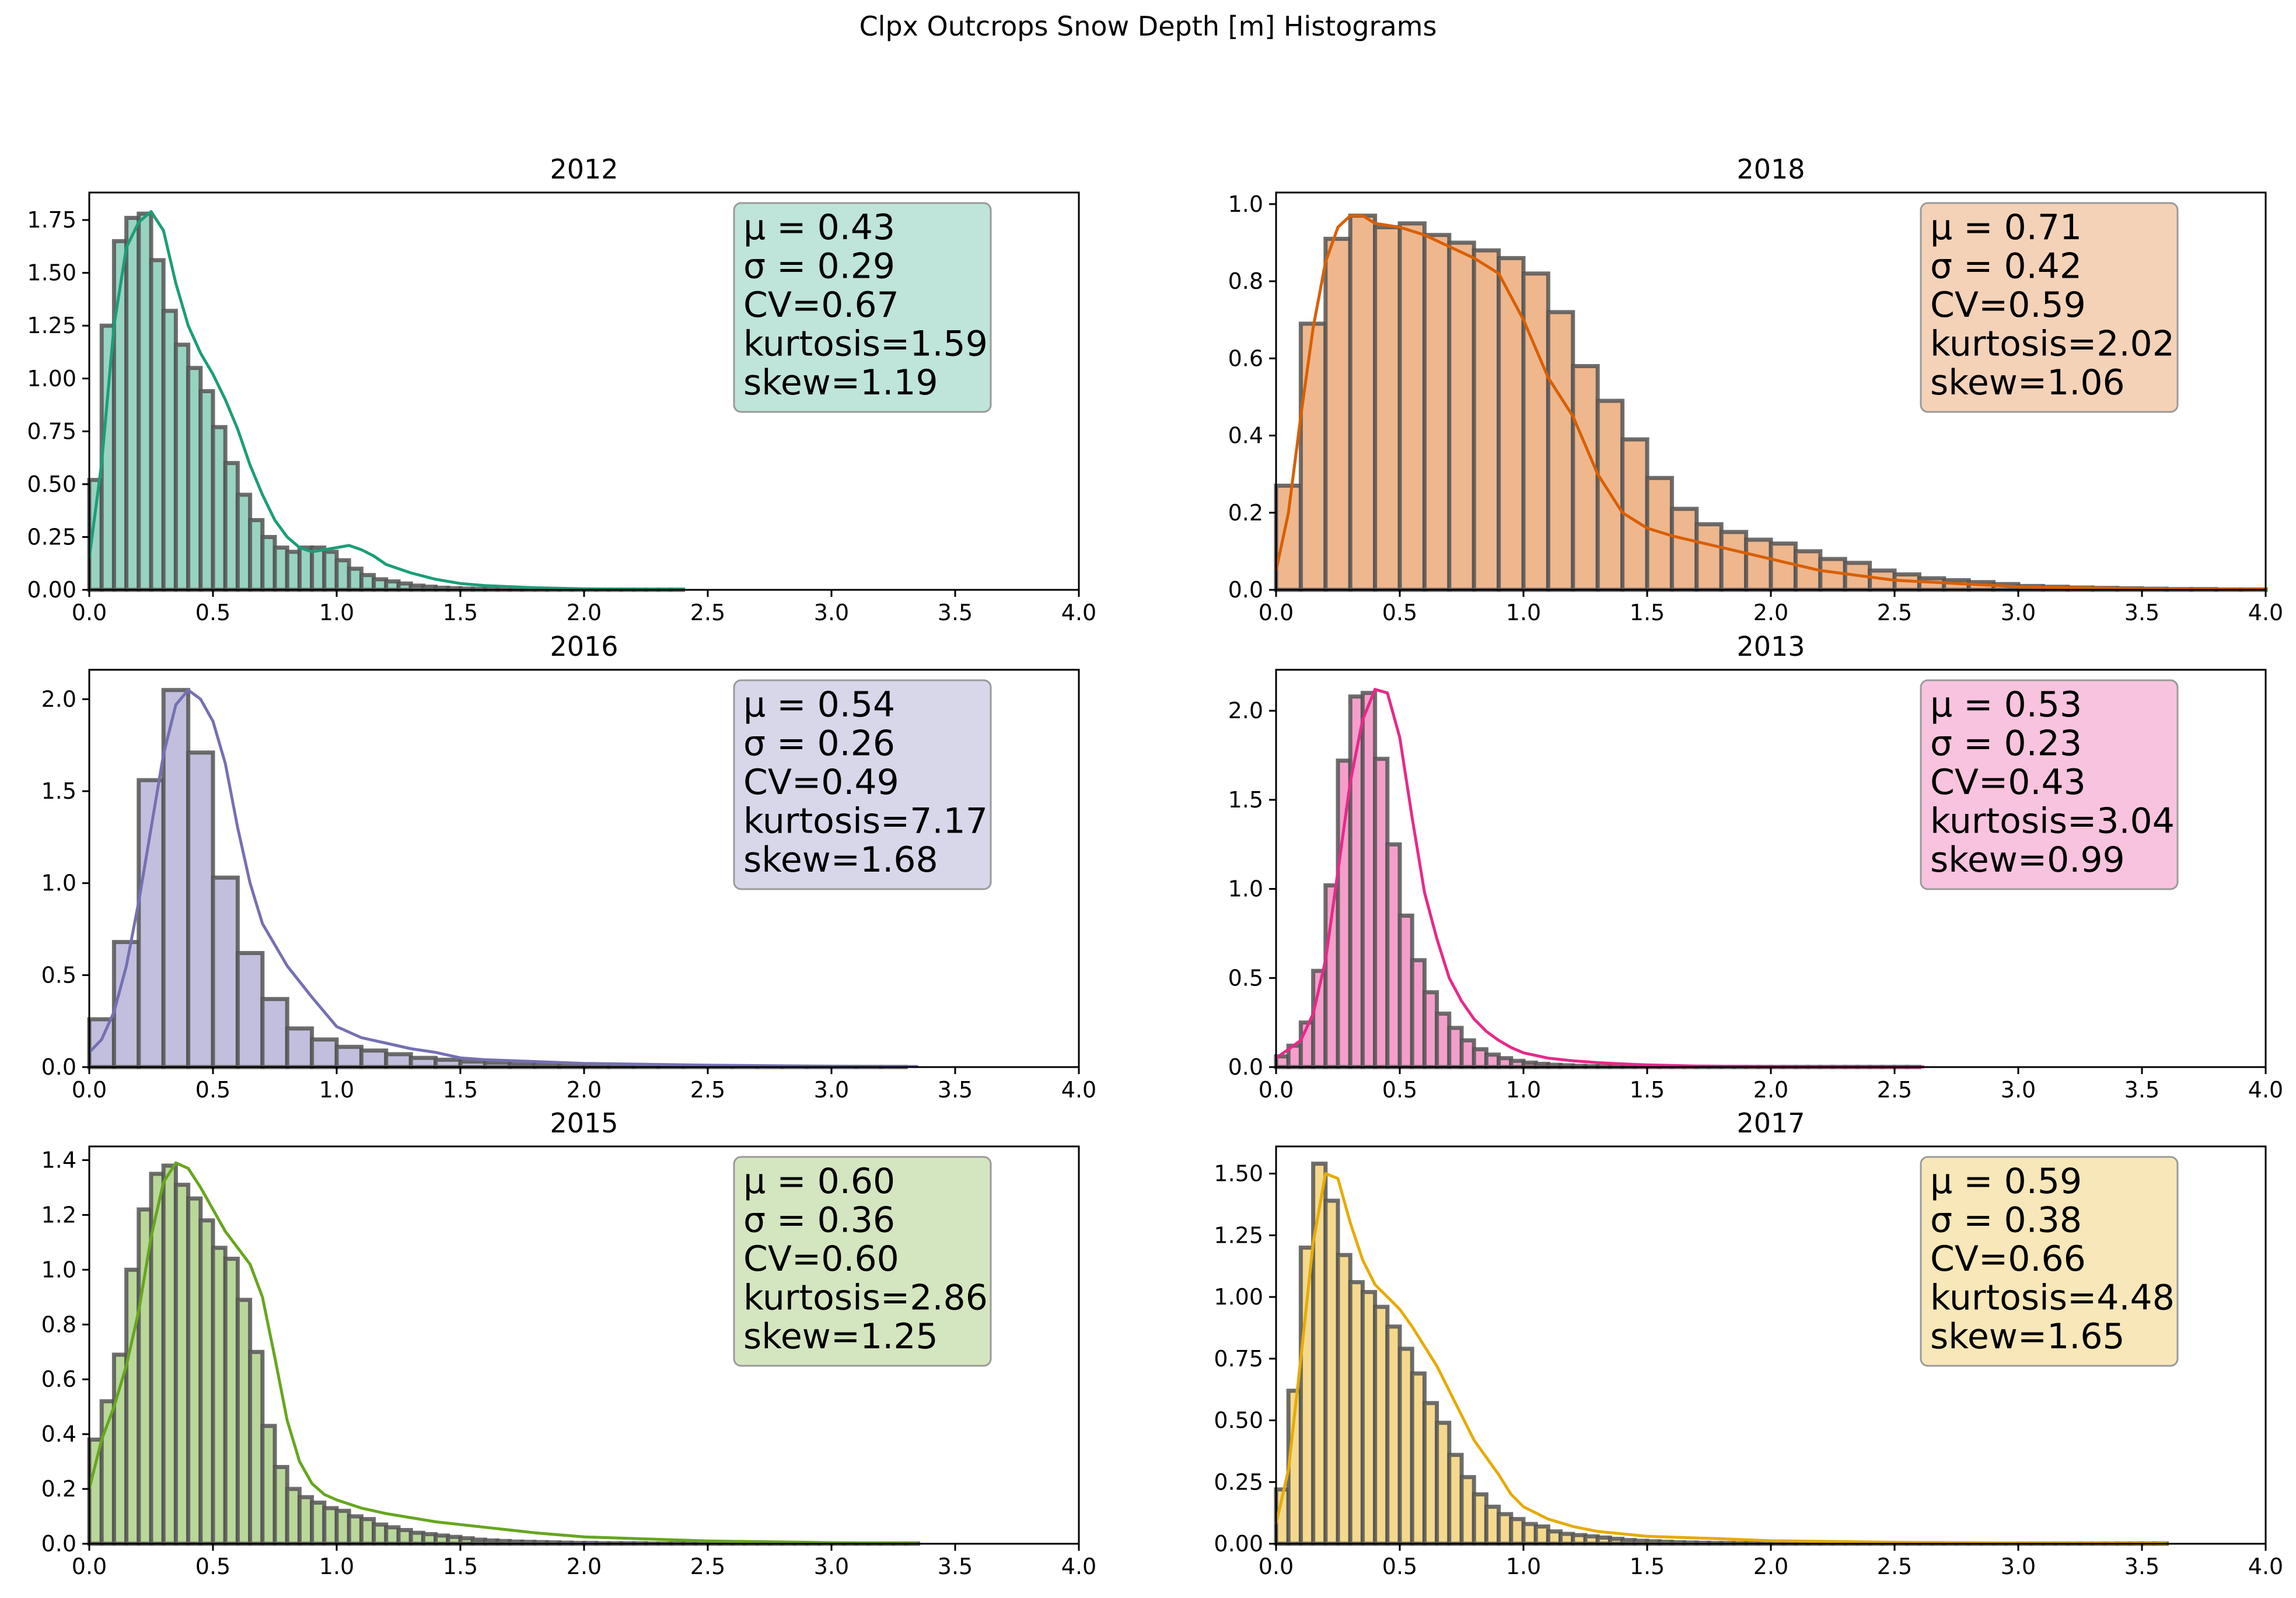 Image resolution: width=2296 pixels, height=1598 pixels. What do you see at coordinates (819, 1220) in the screenshot?
I see `stats-line: σ = 0.36` at bounding box center [819, 1220].